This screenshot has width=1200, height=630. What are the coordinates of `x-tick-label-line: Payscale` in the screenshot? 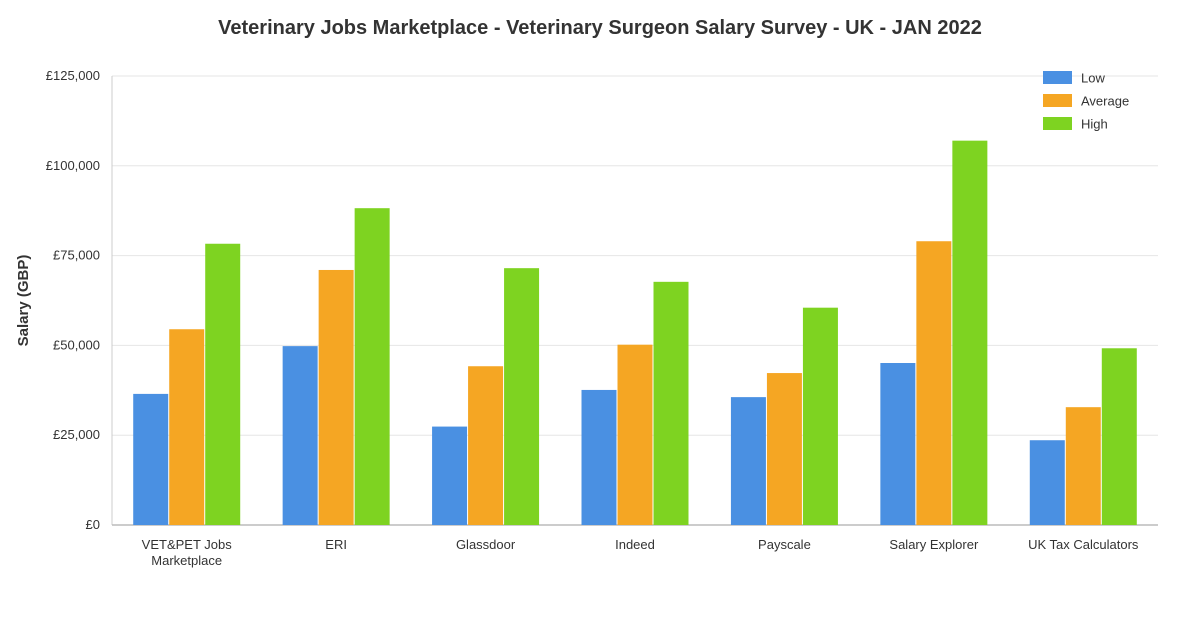 It's located at (784, 544).